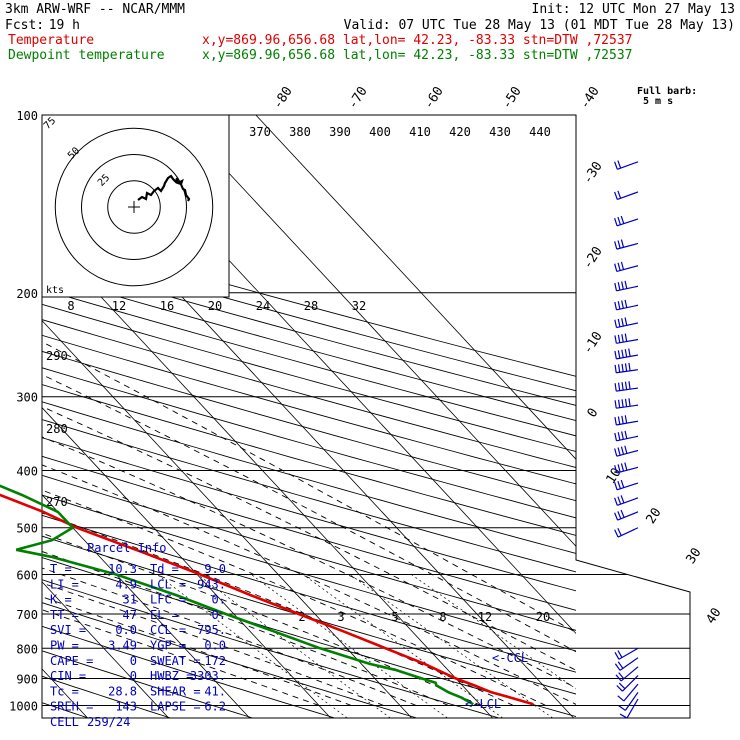 Image resolution: width=740 pixels, height=740 pixels. What do you see at coordinates (55, 290) in the screenshot?
I see `hodograph-units: kts` at bounding box center [55, 290].